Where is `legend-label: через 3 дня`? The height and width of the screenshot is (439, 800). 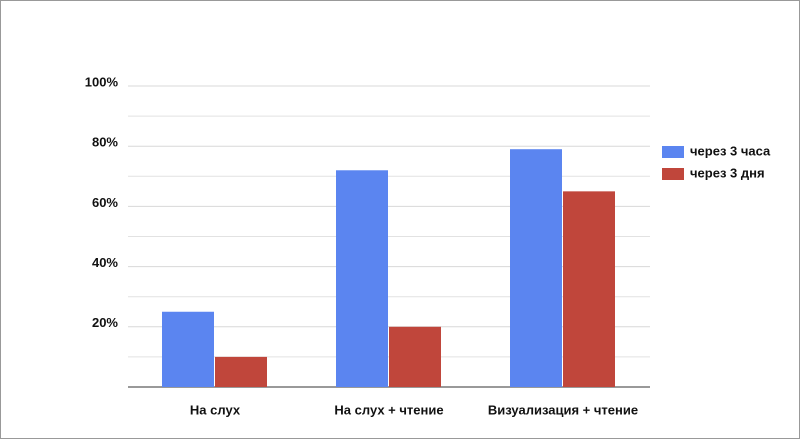 legend-label: через 3 дня is located at coordinates (727, 172).